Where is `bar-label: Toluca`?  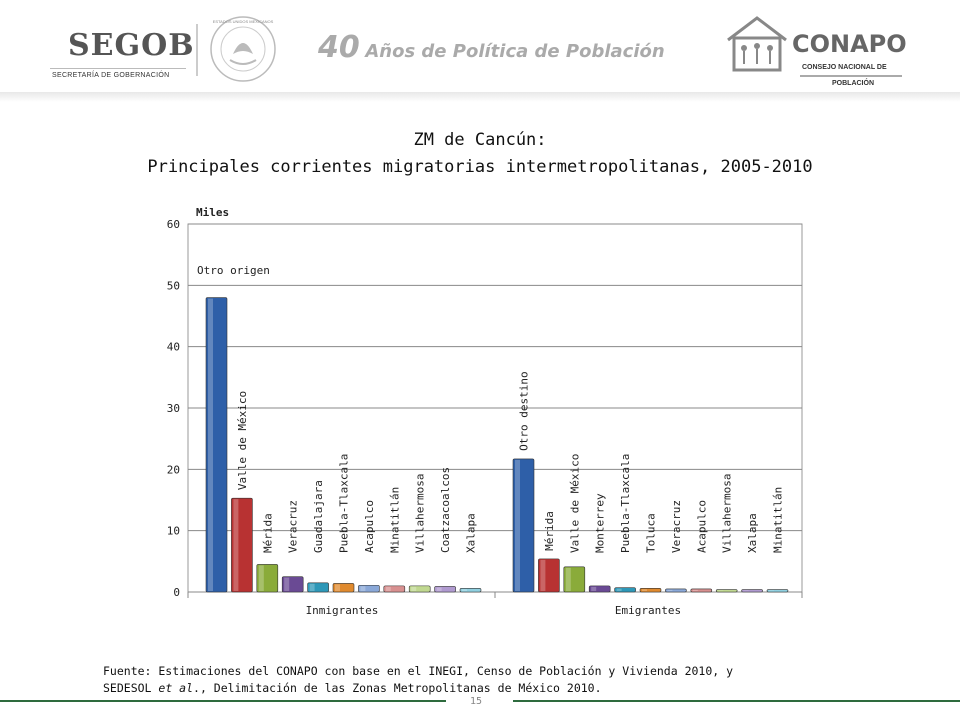
bar-label: Toluca is located at coordinates (651, 533).